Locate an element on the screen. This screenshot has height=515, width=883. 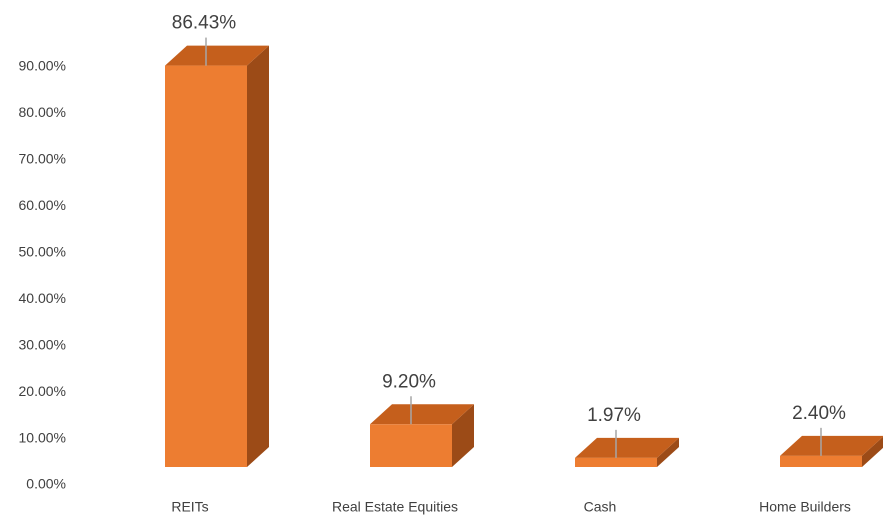
y-tick-label: 60.00% is located at coordinates (42, 205).